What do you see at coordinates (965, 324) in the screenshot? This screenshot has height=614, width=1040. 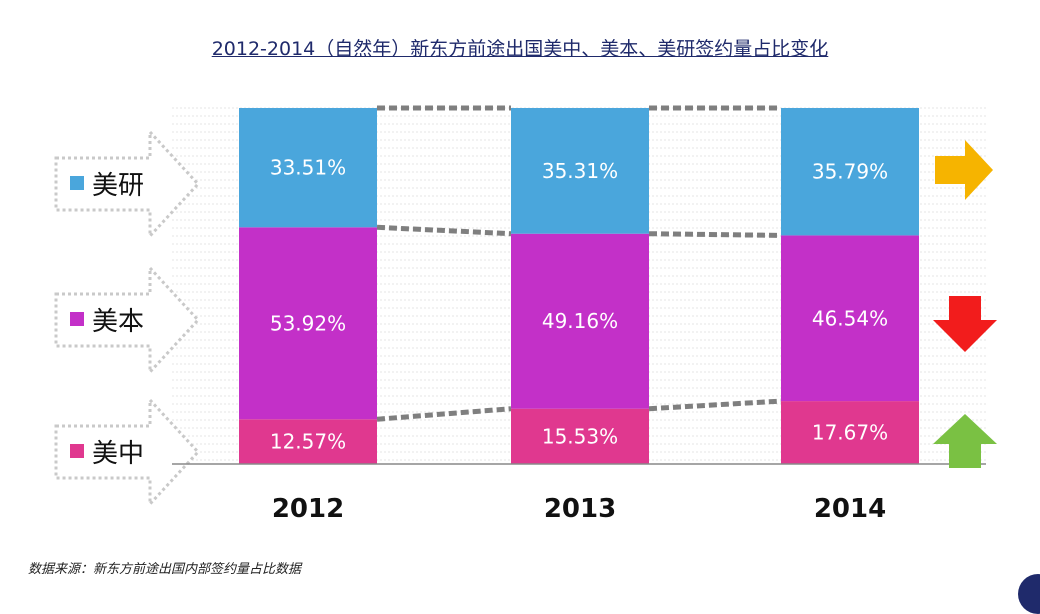 I see `trend-down-arrow-icon` at bounding box center [965, 324].